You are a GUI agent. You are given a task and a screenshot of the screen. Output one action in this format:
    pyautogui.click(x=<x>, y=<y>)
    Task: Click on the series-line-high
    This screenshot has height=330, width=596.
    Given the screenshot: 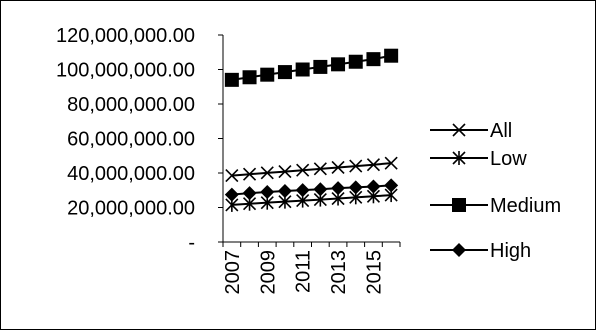 What is the action you would take?
    pyautogui.click(x=311, y=190)
    